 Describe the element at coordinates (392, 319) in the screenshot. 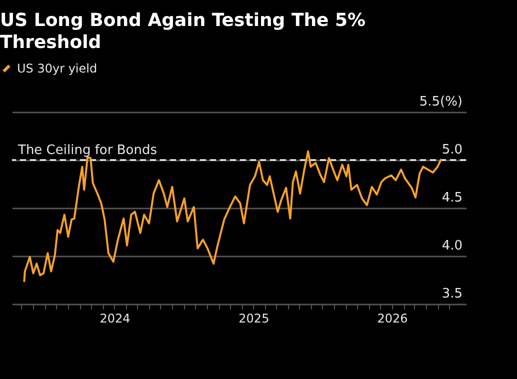

I see `x-tick-label: 2026` at that location.